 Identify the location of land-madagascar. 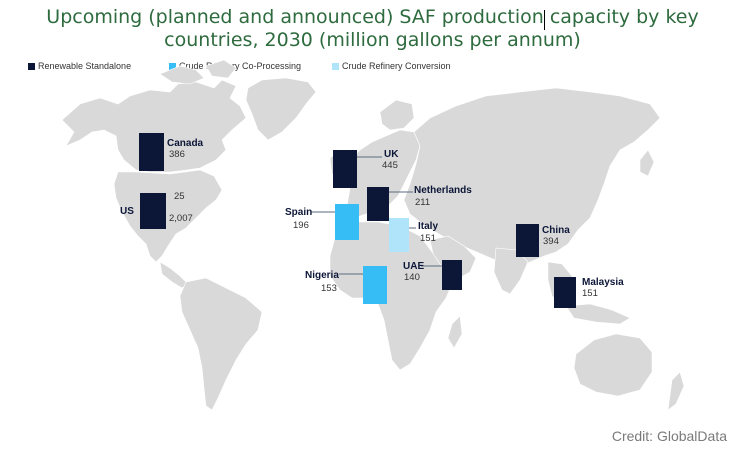
(455, 332).